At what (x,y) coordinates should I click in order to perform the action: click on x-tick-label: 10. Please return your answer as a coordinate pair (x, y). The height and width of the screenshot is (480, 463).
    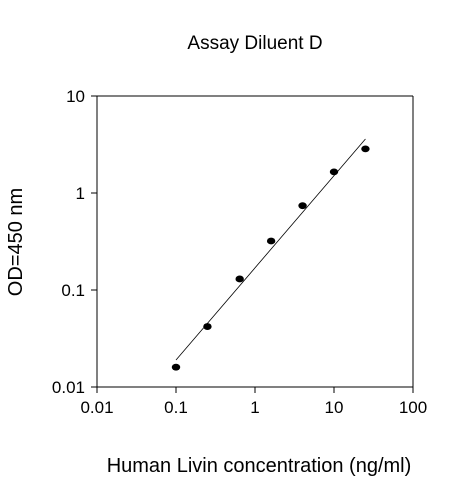
    Looking at the image, I should click on (334, 407).